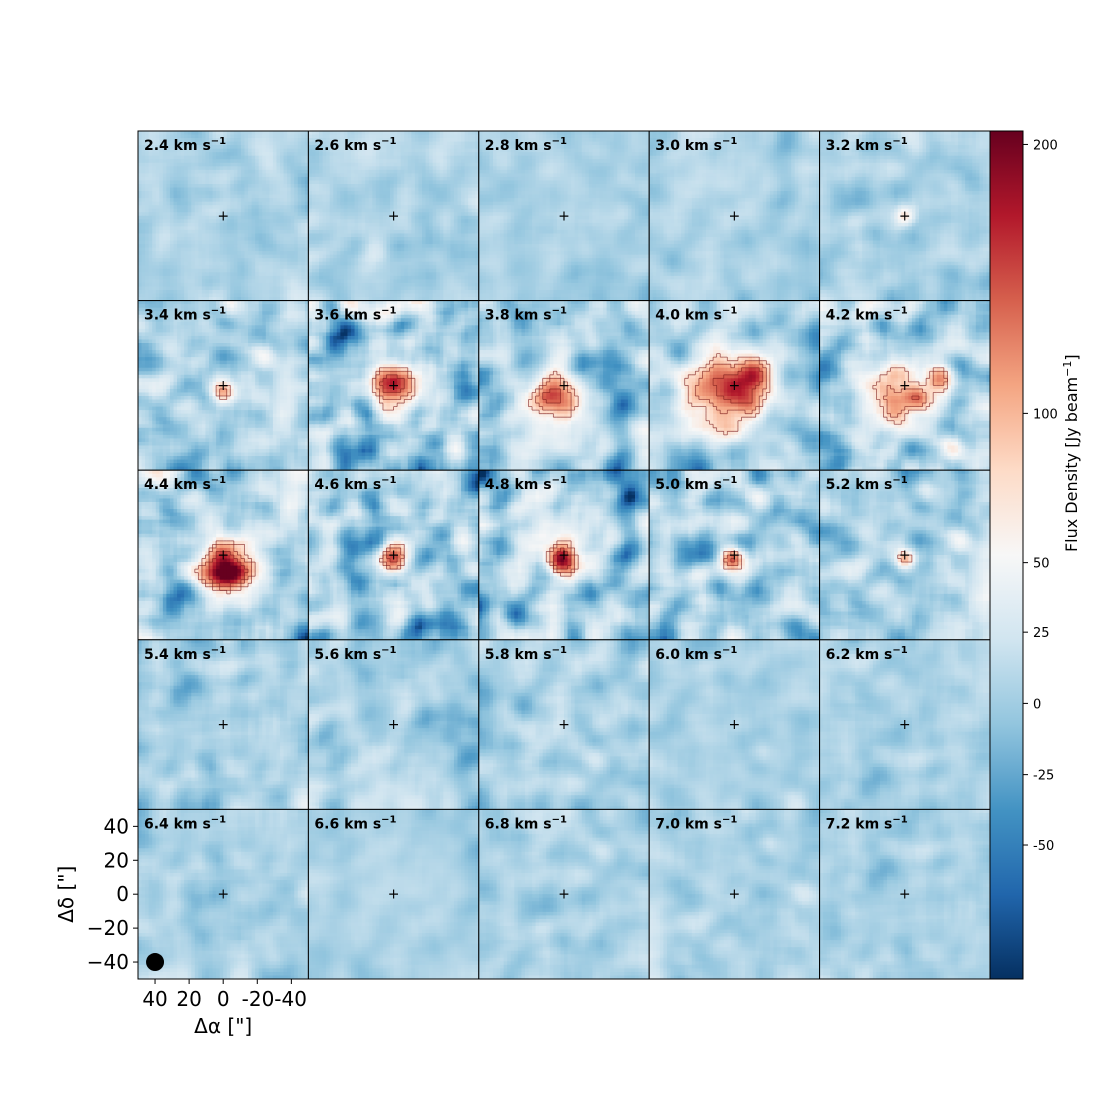  Describe the element at coordinates (696, 654) in the screenshot. I see `channel-label: 6.0 km s−1` at that location.